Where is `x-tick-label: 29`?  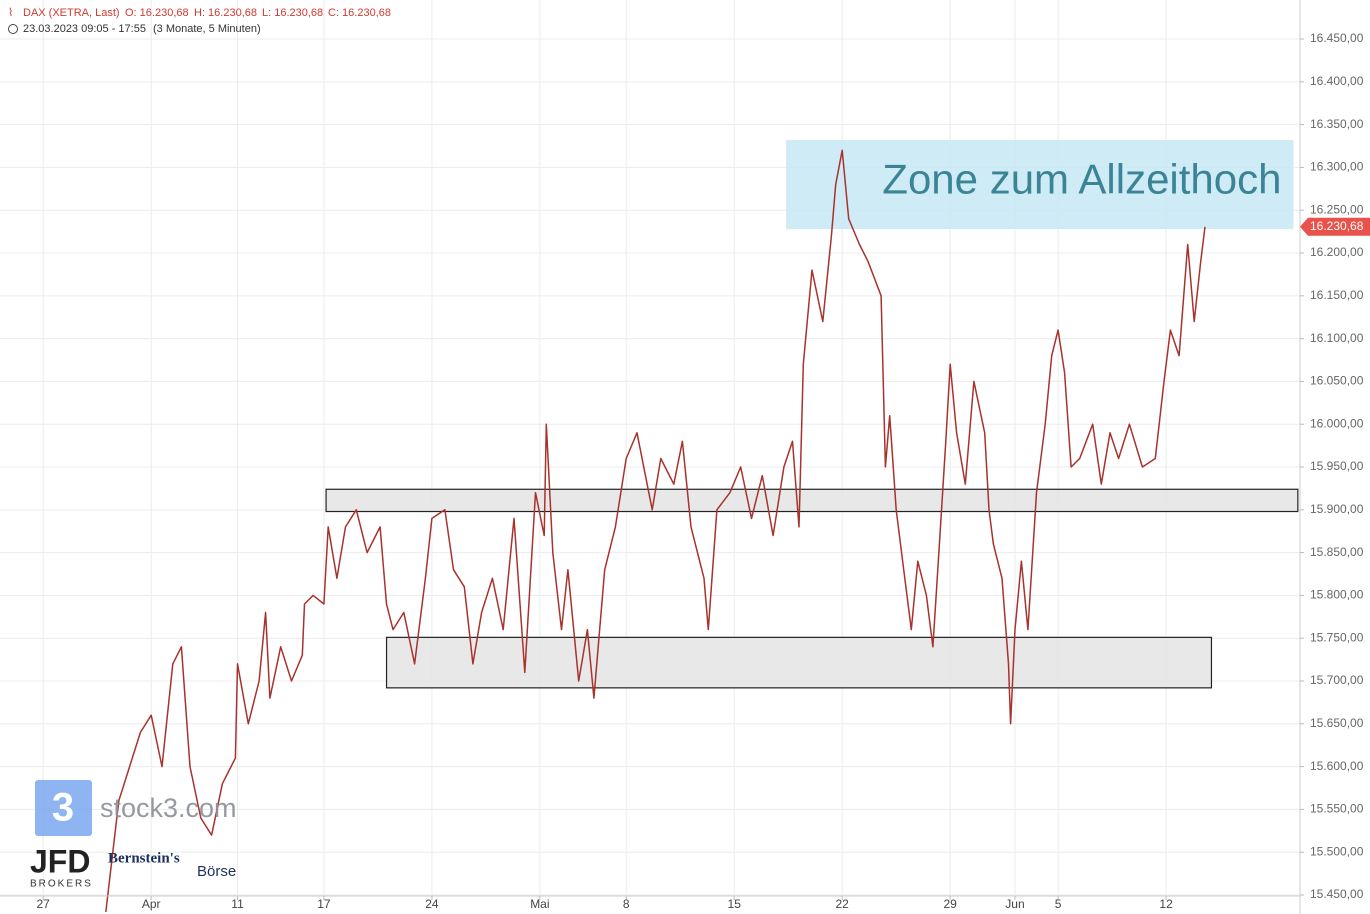 x-tick-label: 29 is located at coordinates (950, 904).